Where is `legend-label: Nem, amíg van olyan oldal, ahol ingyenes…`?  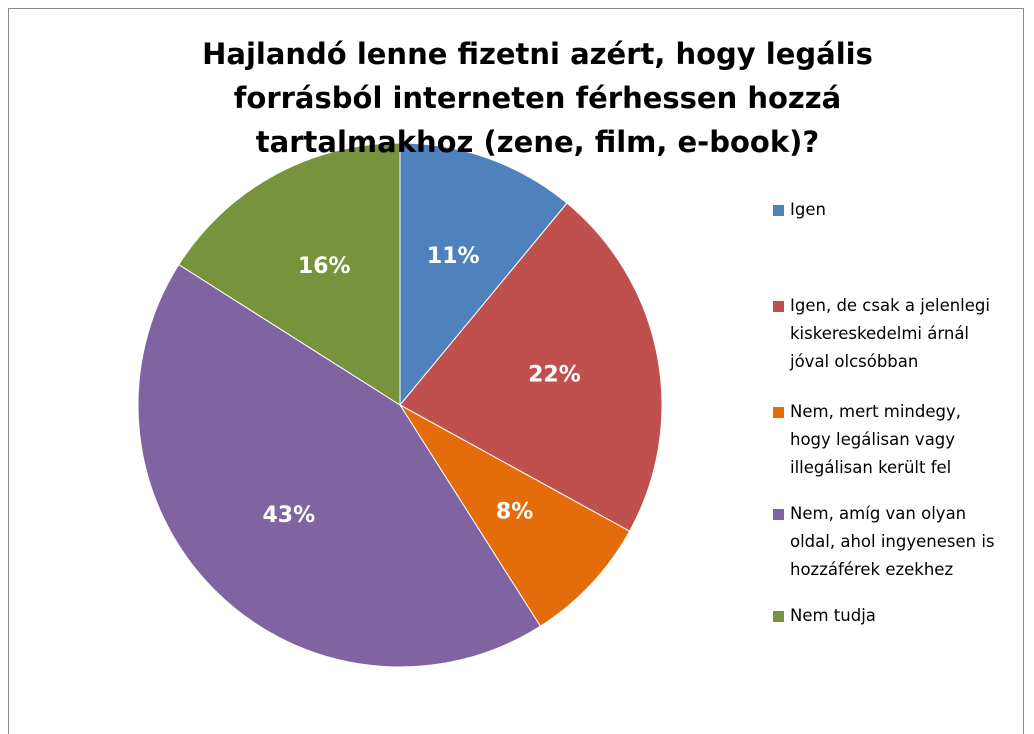
legend-label: Nem, amíg van olyan oldal, ahol ingyenes… is located at coordinates (892, 541).